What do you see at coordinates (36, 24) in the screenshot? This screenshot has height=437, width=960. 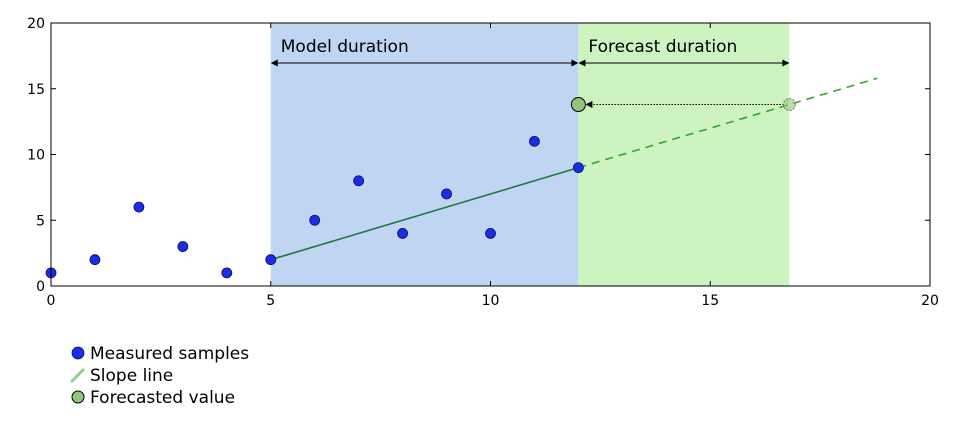 I see `y-tick-label: 20` at bounding box center [36, 24].